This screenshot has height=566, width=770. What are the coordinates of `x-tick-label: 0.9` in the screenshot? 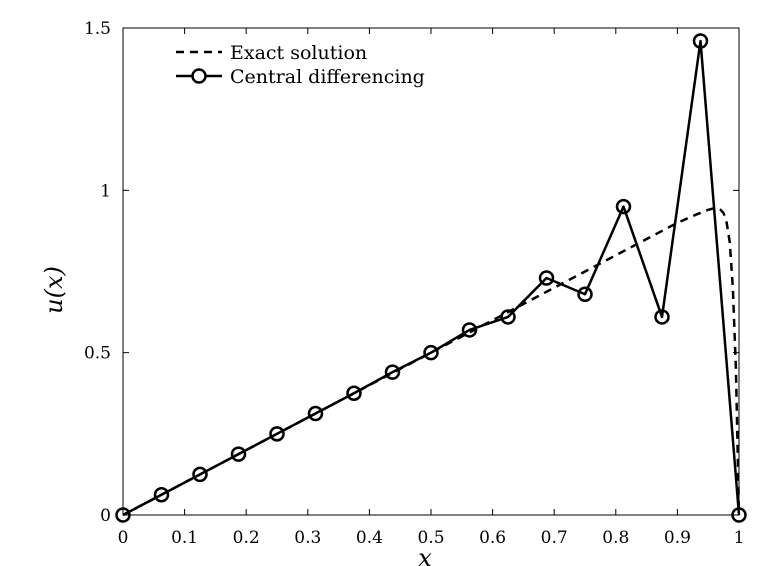 It's located at (677, 538).